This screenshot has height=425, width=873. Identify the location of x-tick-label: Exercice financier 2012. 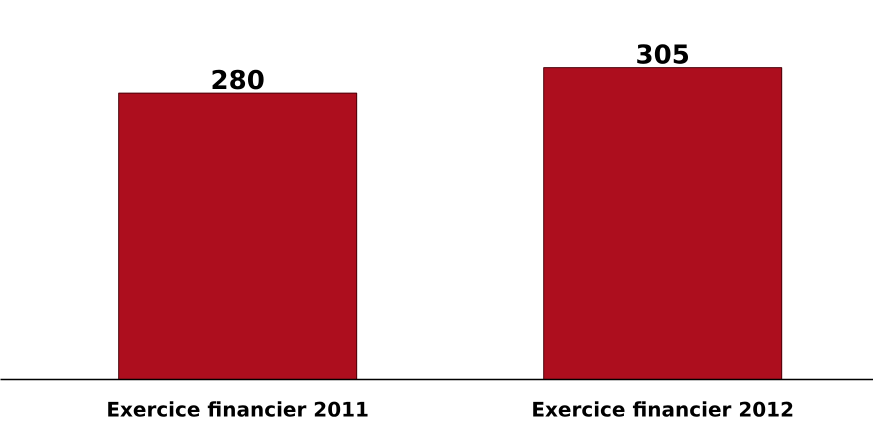
(662, 410).